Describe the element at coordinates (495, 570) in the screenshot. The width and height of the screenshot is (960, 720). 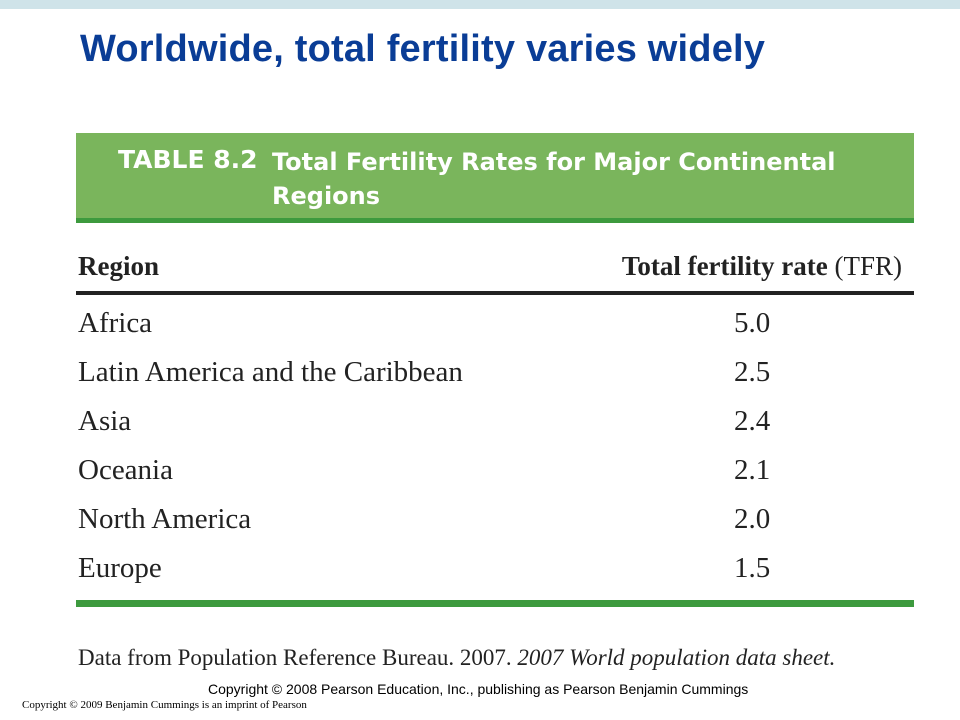
I see `table-row: Europe 1.5` at that location.